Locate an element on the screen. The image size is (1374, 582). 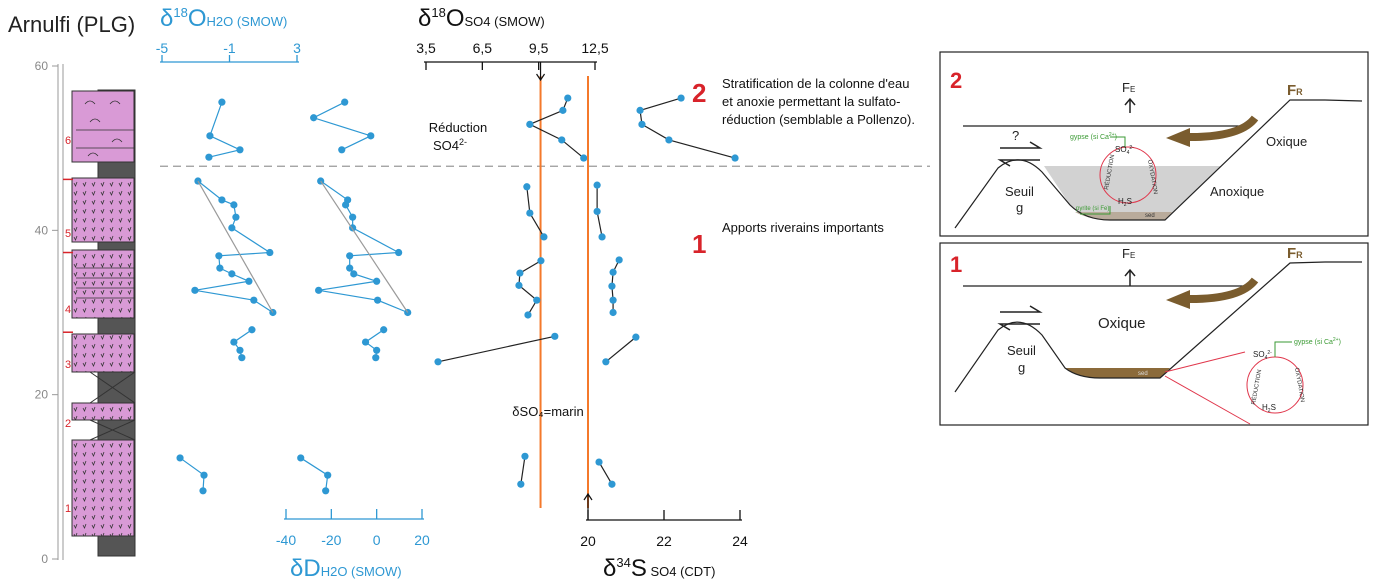
diagram-label: Seuil is located at coordinates (1019, 191).